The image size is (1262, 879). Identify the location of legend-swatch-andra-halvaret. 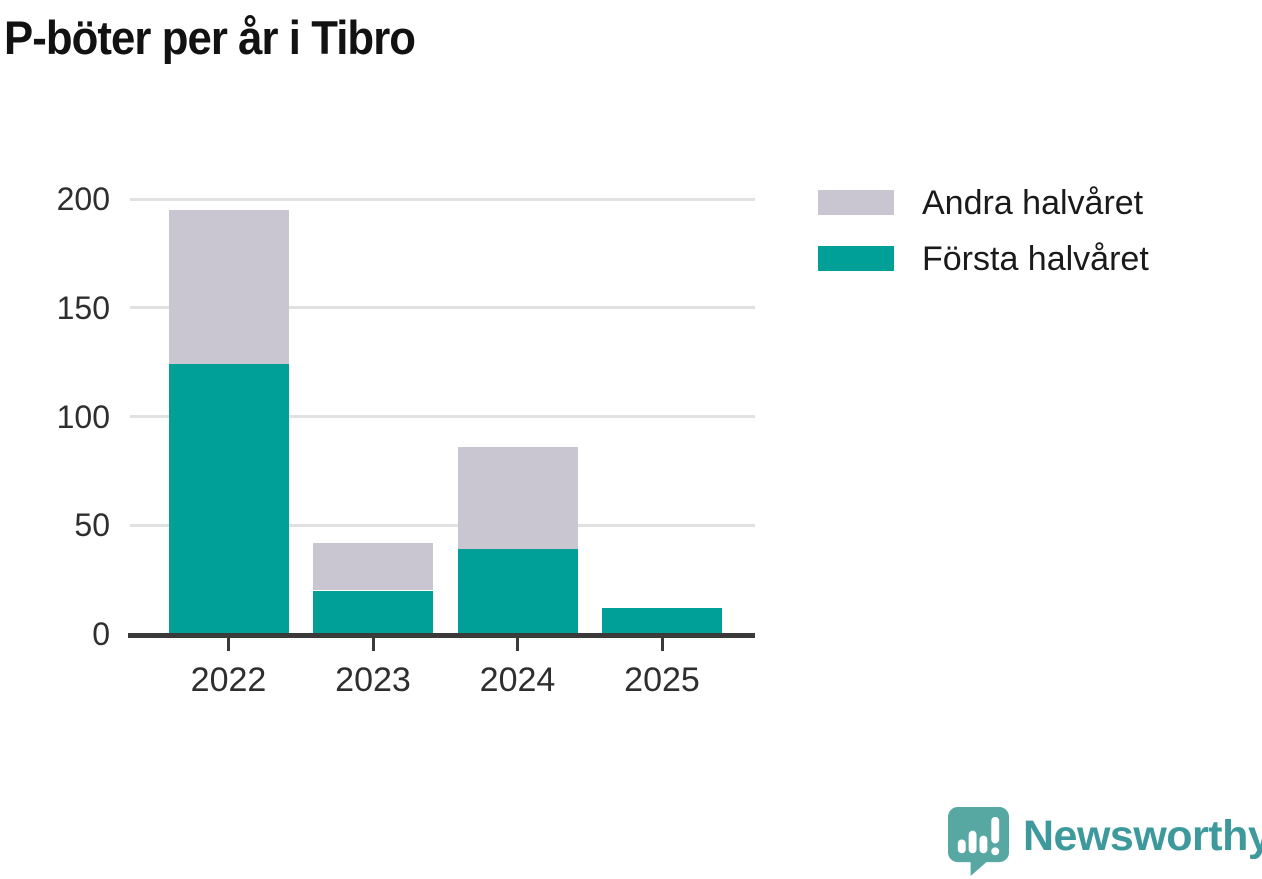
(856, 202).